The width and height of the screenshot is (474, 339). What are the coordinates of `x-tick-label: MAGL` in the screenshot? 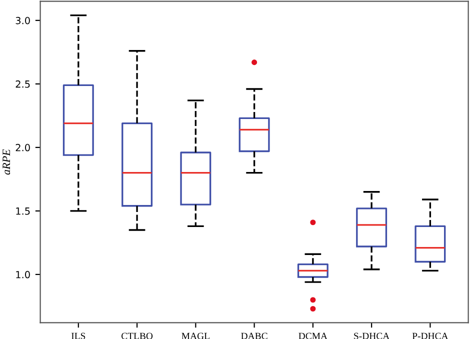 It's located at (196, 335).